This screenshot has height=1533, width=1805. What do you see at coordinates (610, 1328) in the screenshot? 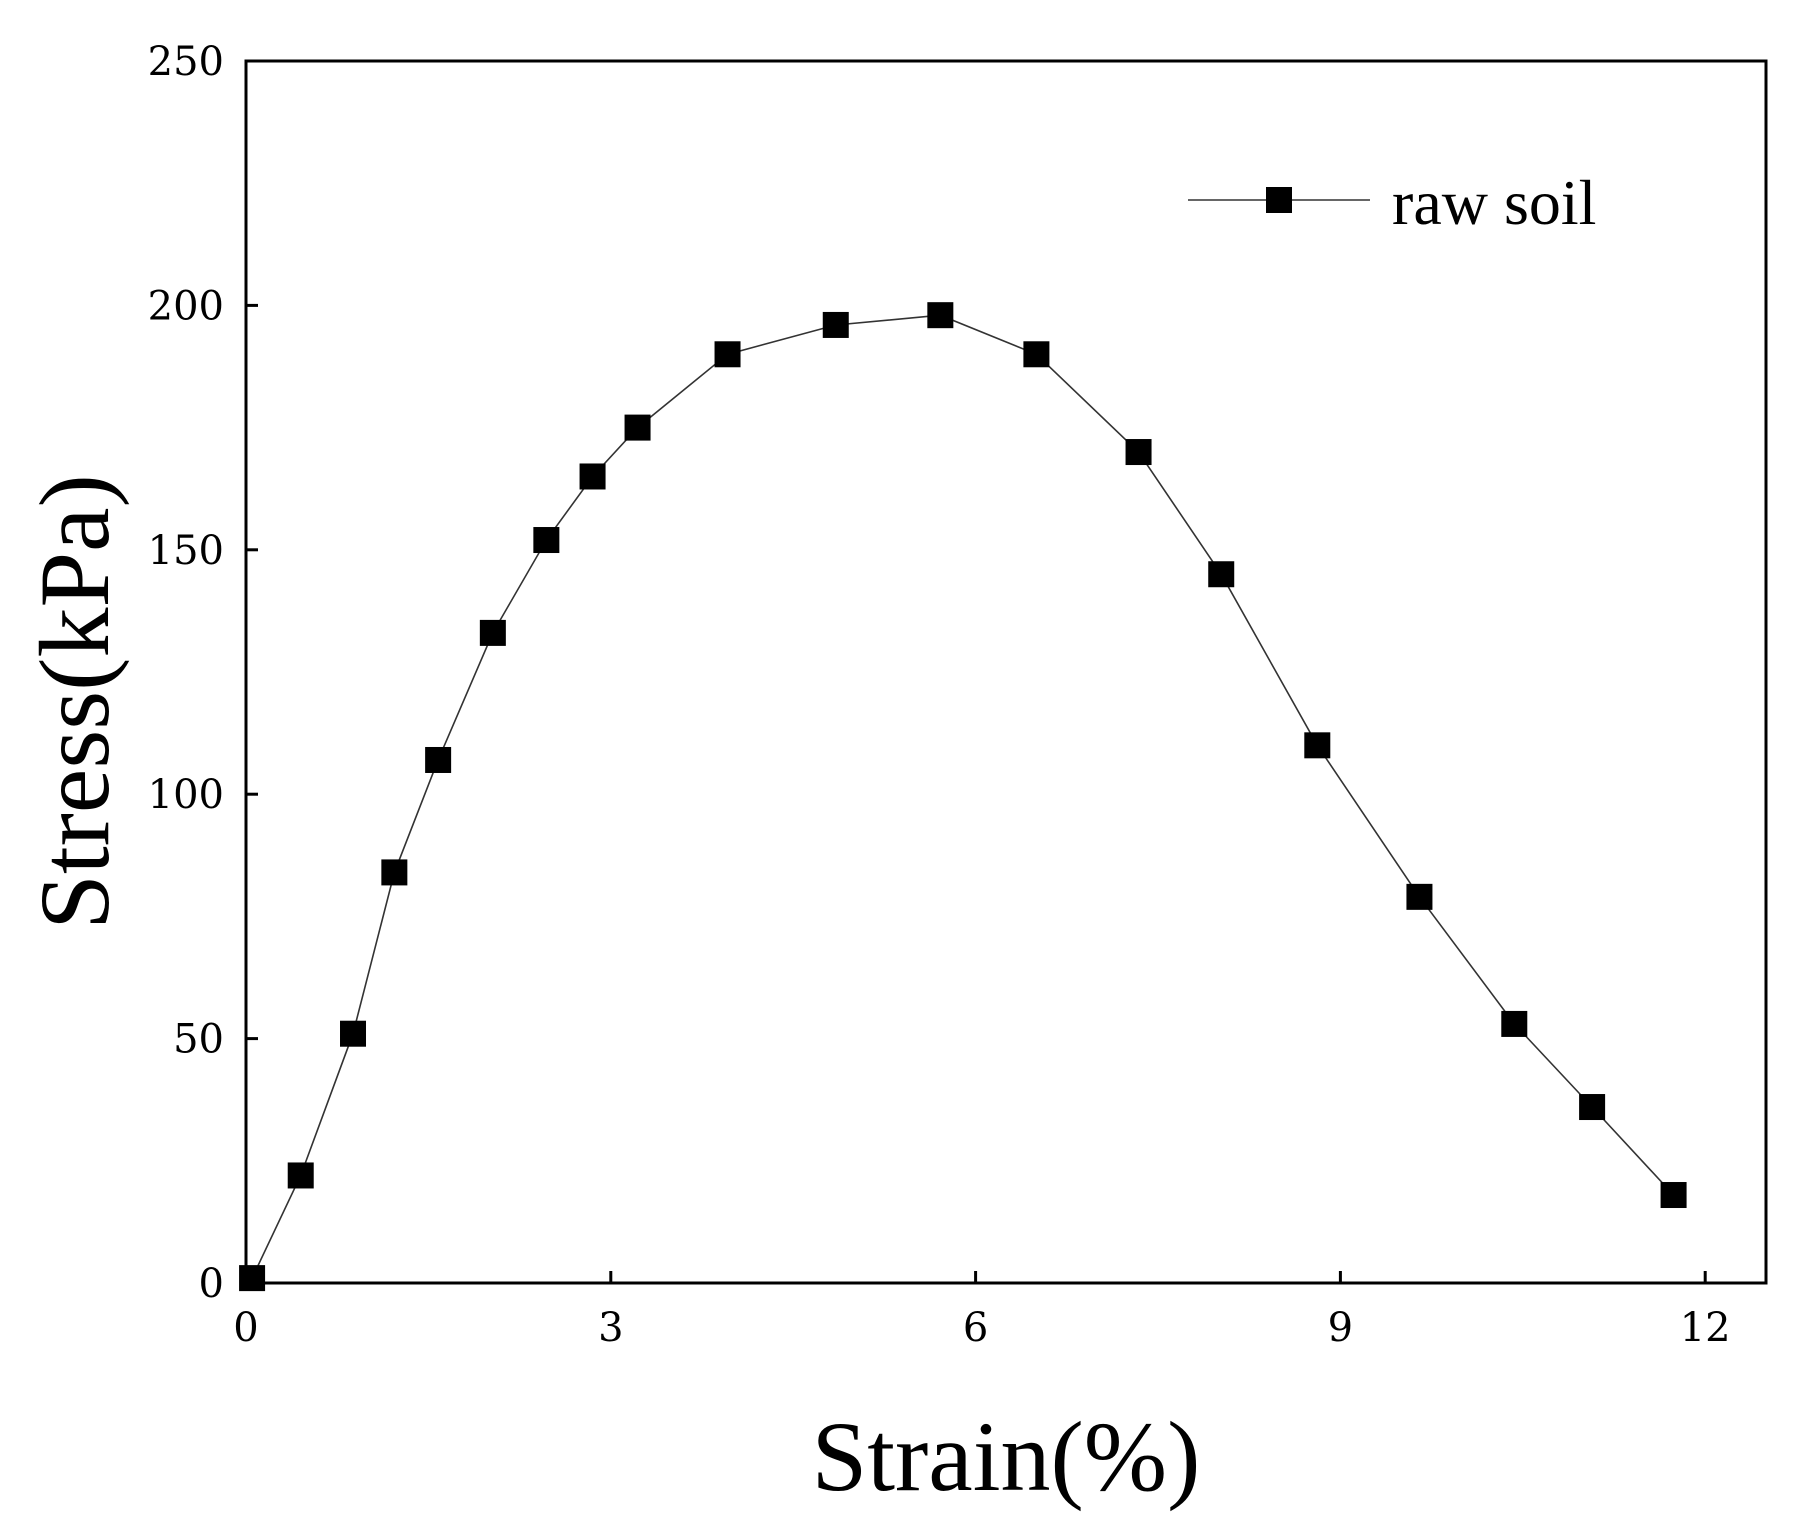
I see `x-tick-label: 3` at bounding box center [610, 1328].